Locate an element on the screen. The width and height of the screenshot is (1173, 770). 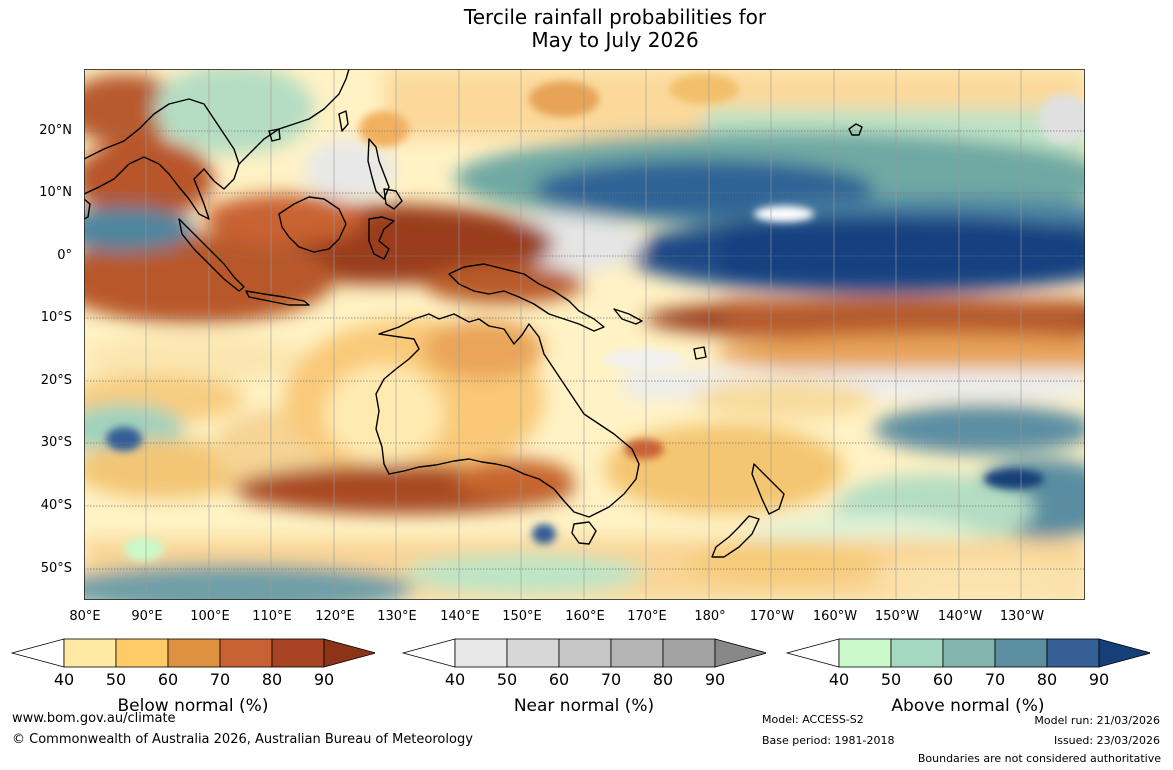
footer-model: Model: ACCESS-S2 is located at coordinates (813, 719).